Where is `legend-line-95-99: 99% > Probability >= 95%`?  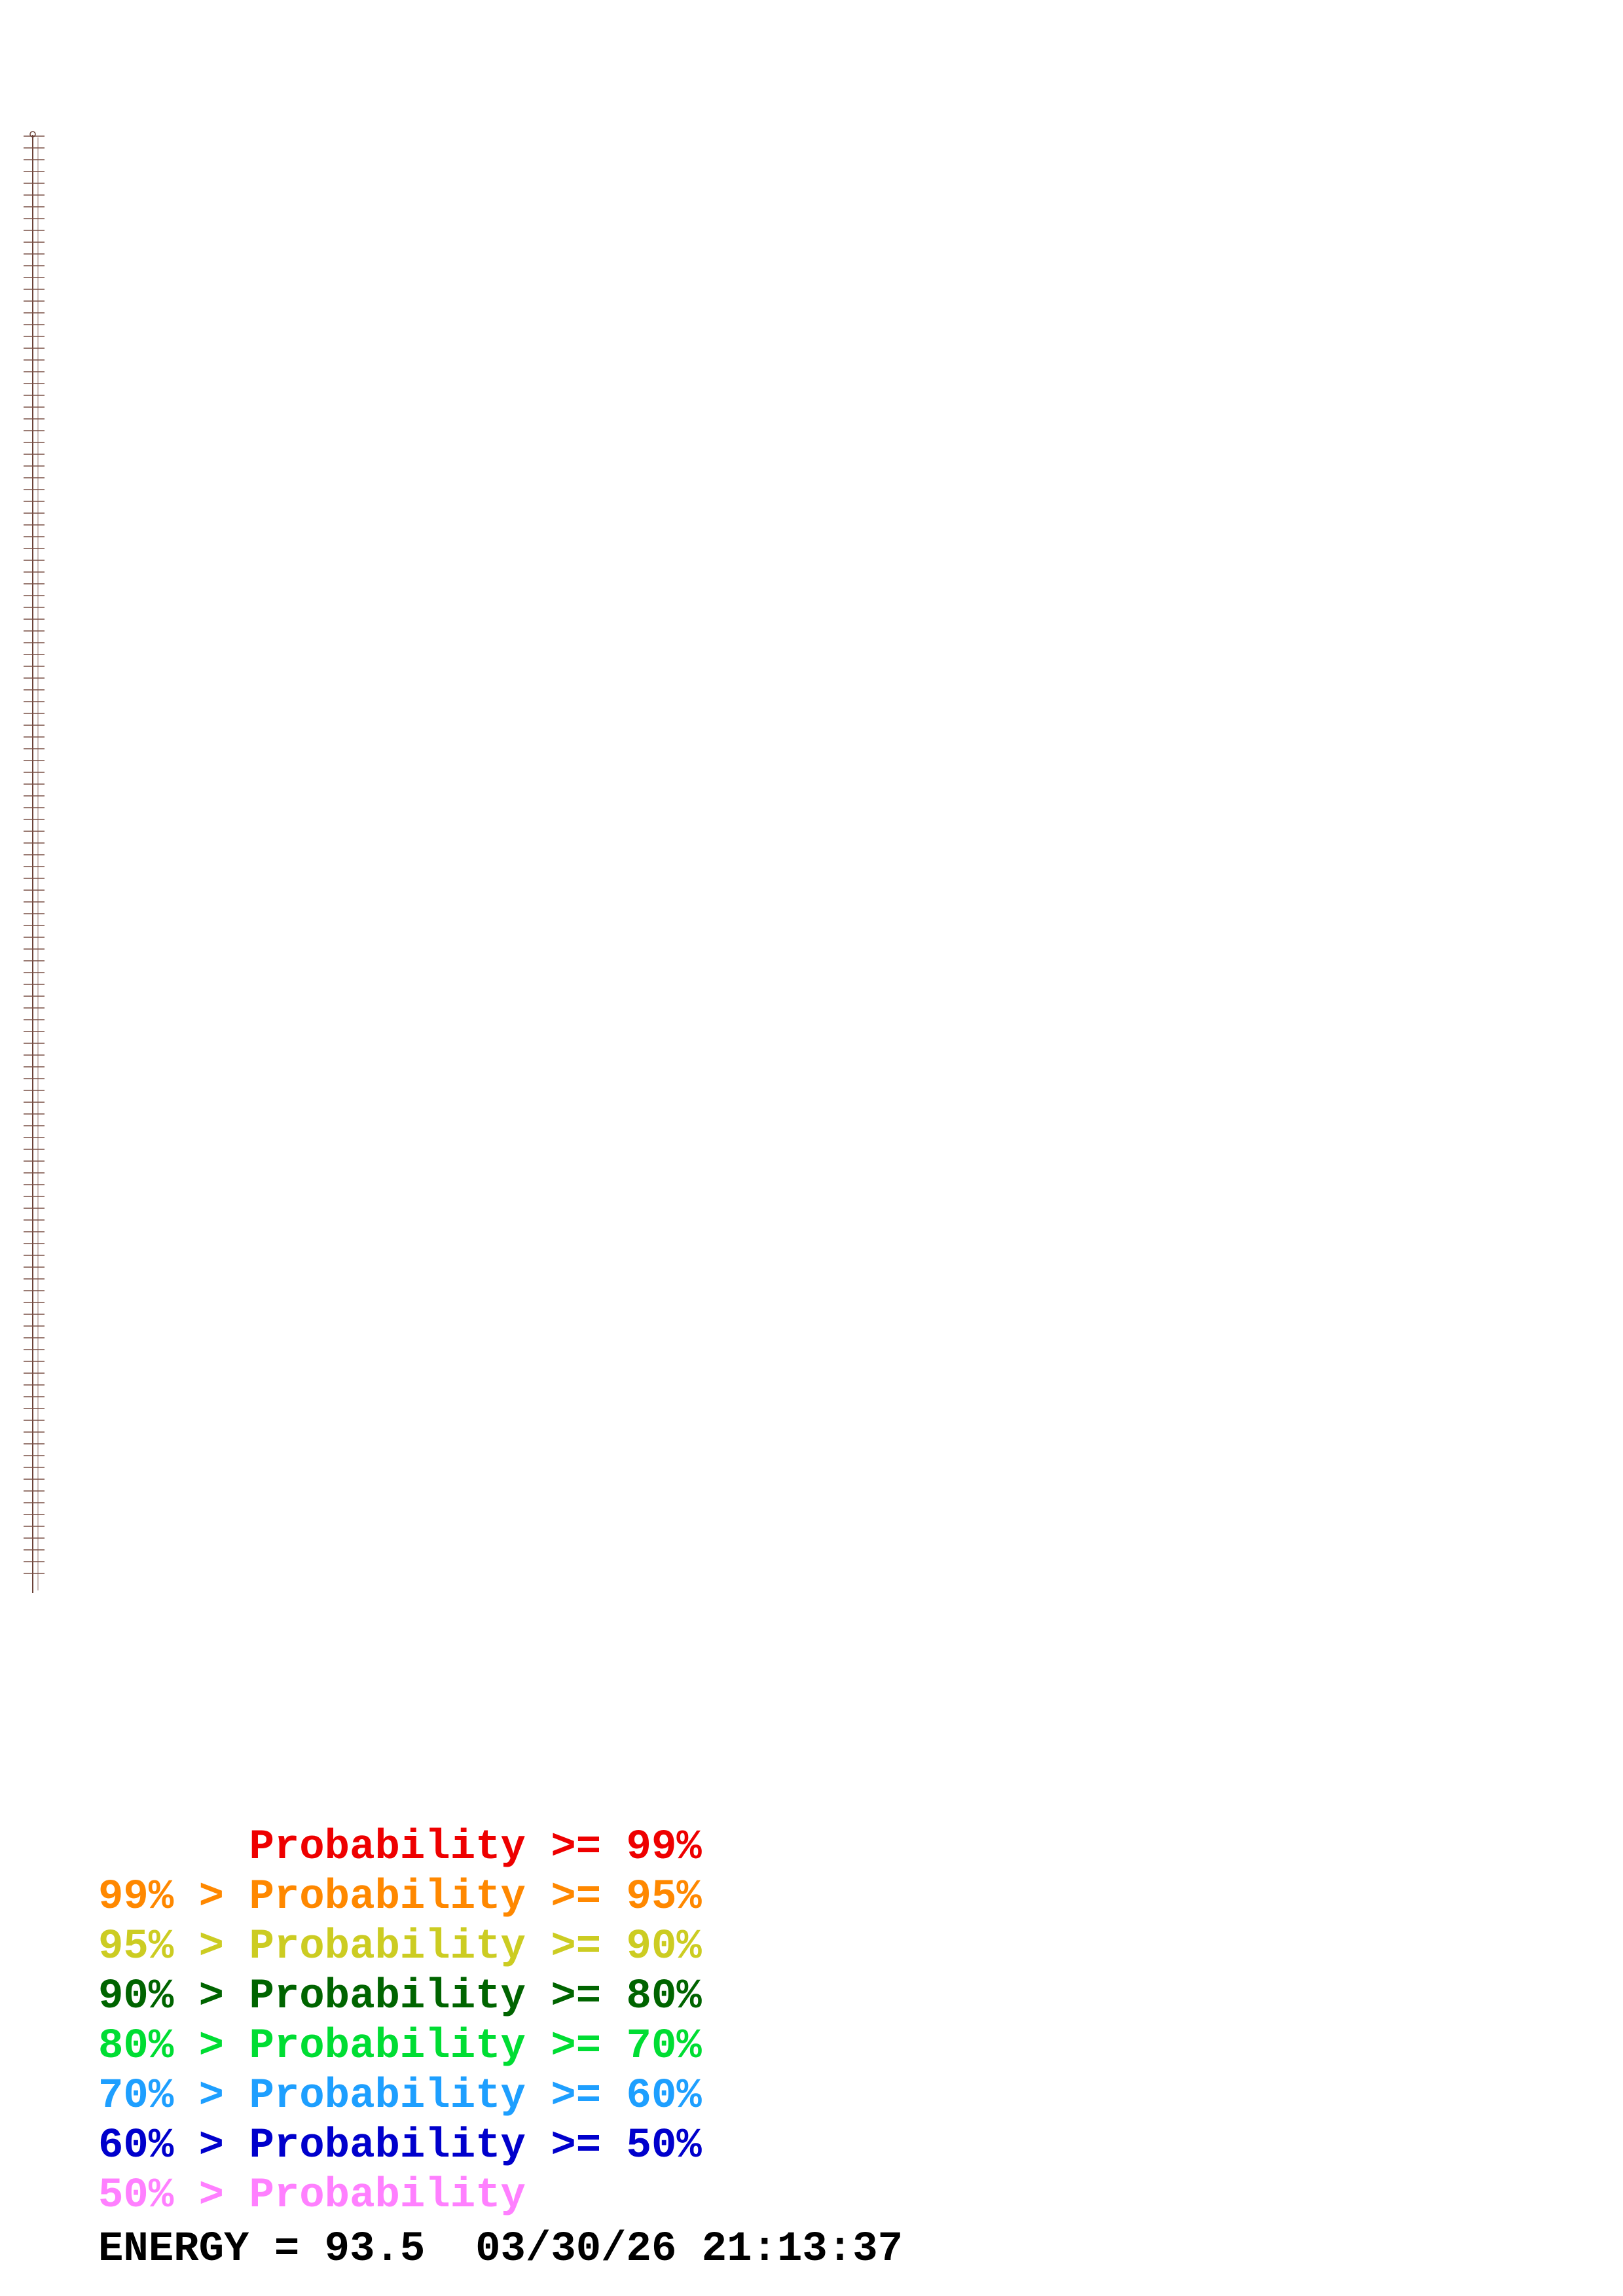 legend-line-95-99: 99% > Probability >= 95% is located at coordinates (400, 1897).